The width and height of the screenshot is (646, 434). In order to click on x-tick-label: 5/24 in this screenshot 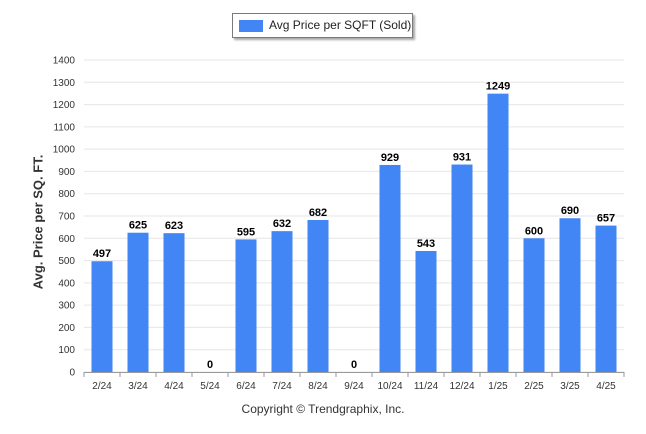, I will do `click(210, 386)`.